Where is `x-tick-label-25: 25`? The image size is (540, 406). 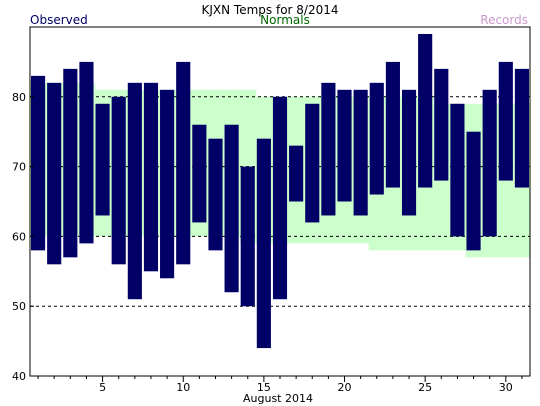 x-tick-label-25: 25 is located at coordinates (425, 387).